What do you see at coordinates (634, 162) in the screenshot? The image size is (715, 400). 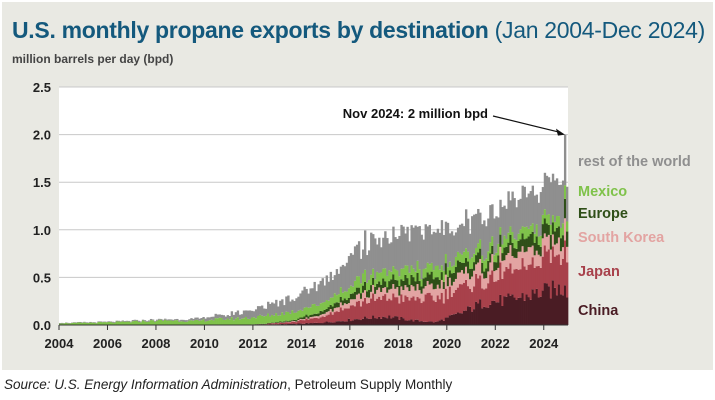 I see `legend-label: rest of the world` at bounding box center [634, 162].